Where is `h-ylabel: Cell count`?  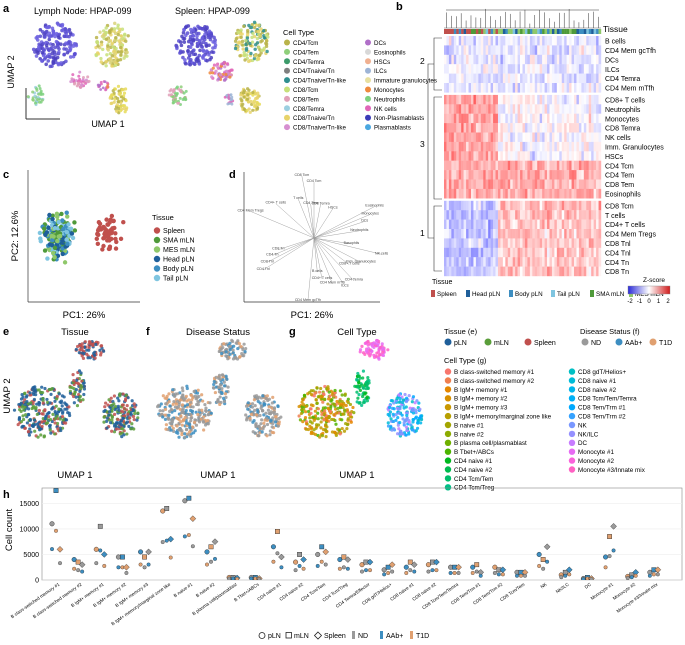
h-ylabel: Cell count is located at coordinates (9, 530).